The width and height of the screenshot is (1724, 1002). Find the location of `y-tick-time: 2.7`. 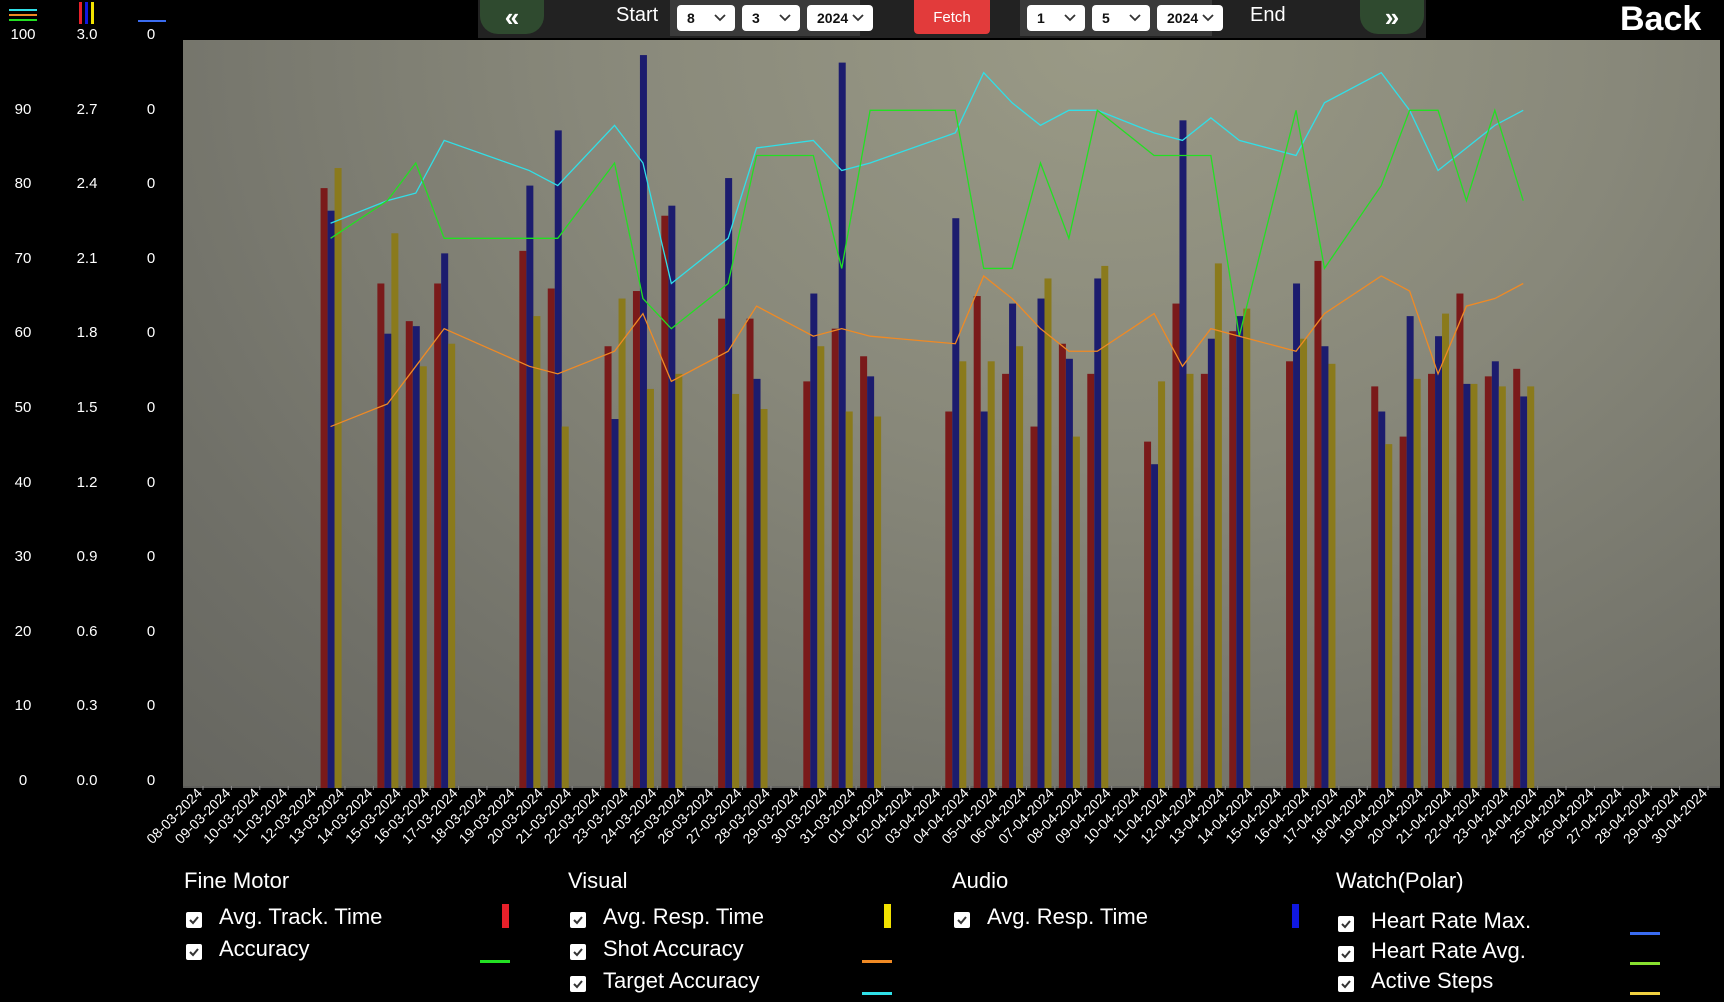

y-tick-time: 2.7 is located at coordinates (87, 109).